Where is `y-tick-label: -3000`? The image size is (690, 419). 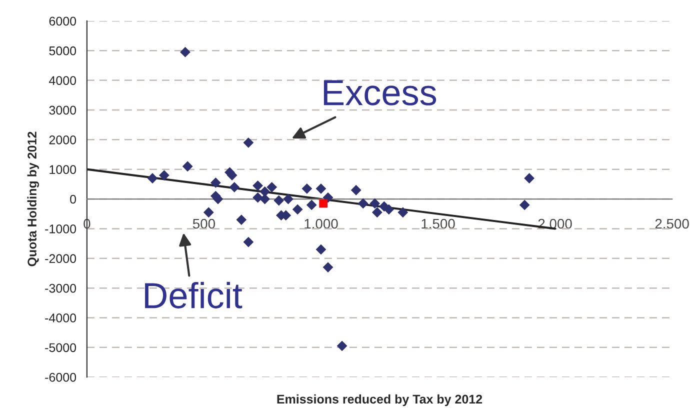 y-tick-label: -3000 is located at coordinates (60, 288).